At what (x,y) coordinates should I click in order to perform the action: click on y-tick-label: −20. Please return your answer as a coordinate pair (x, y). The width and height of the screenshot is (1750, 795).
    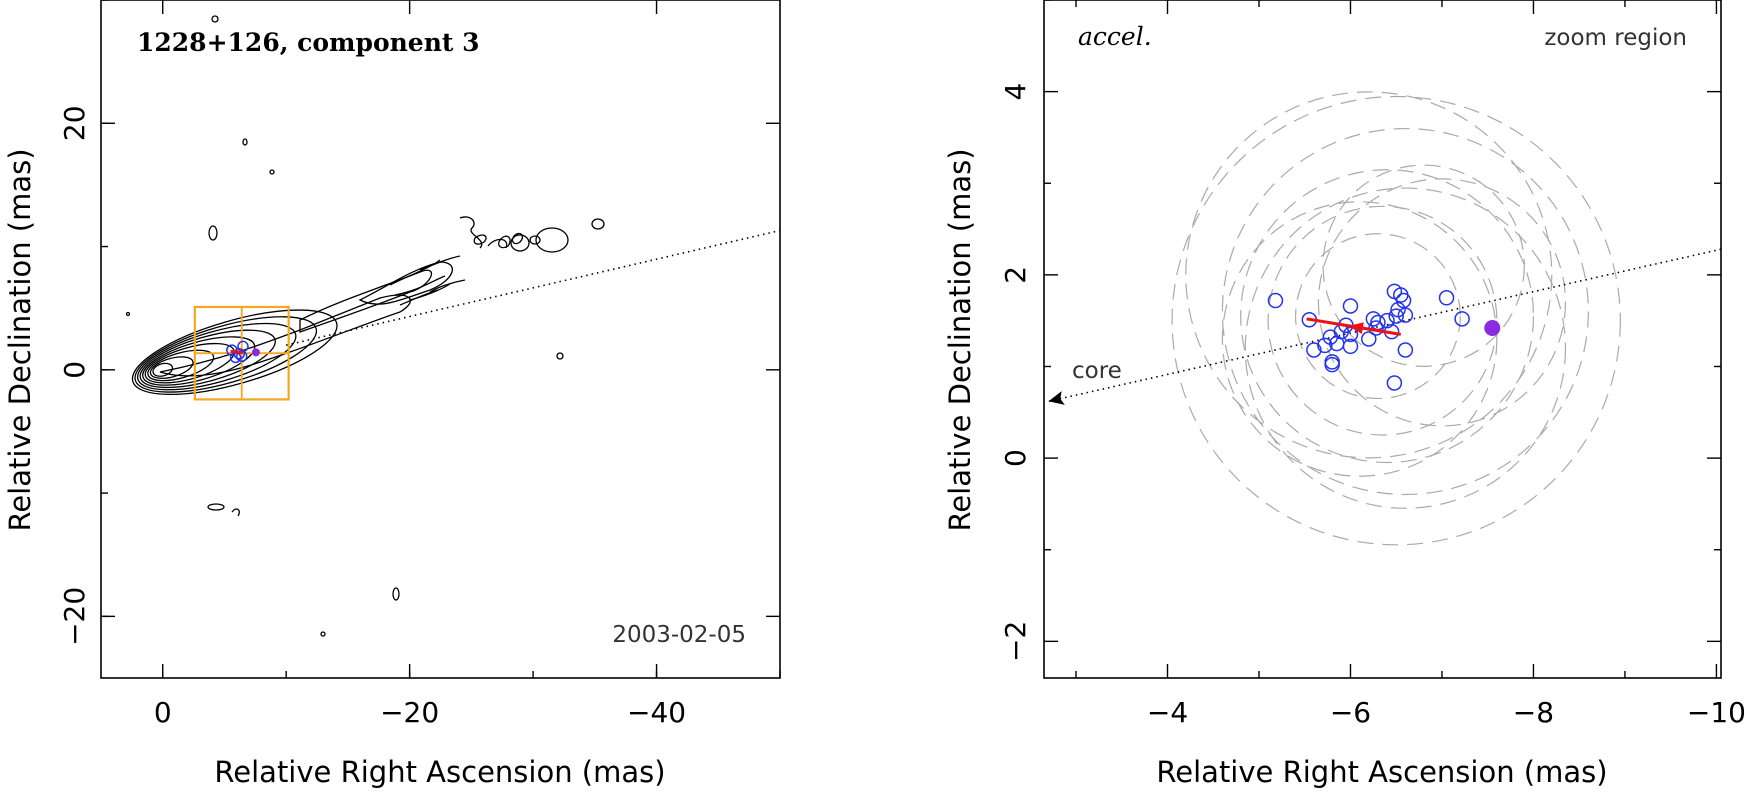
    Looking at the image, I should click on (74, 616).